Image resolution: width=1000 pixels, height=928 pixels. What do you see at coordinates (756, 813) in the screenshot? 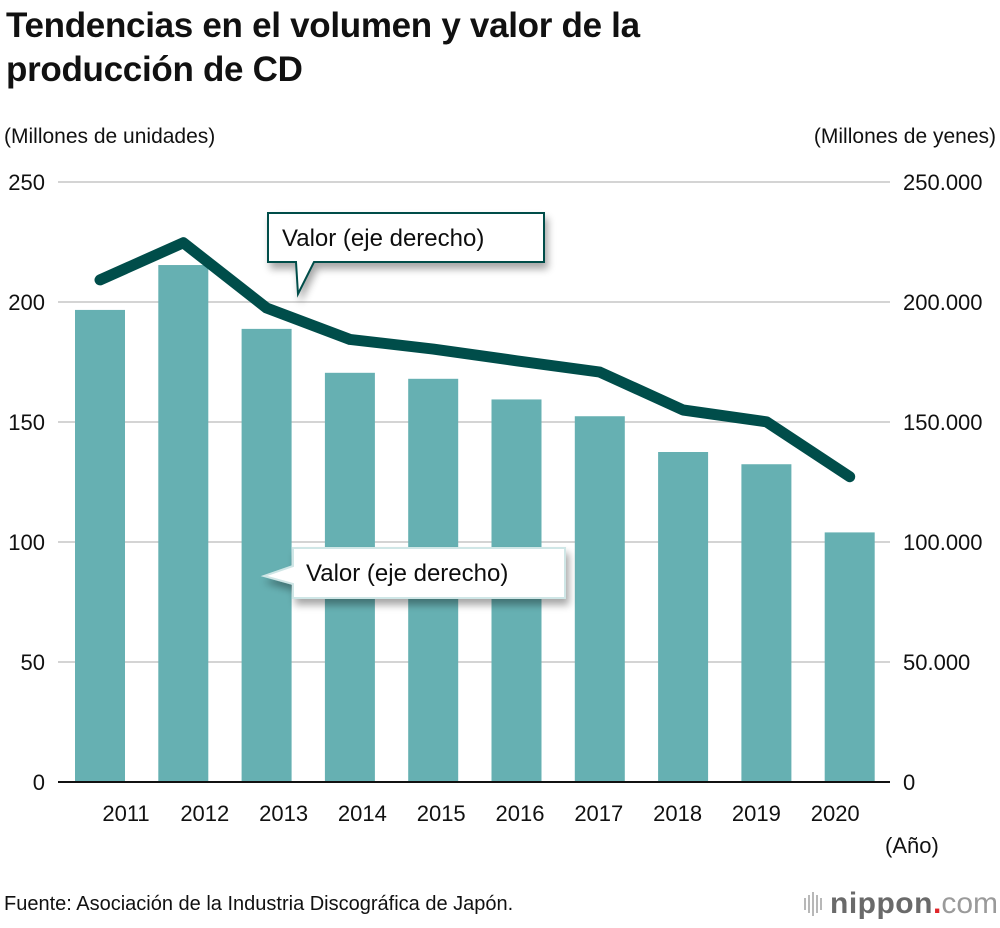
I see `x-tick-label: 2019` at bounding box center [756, 813].